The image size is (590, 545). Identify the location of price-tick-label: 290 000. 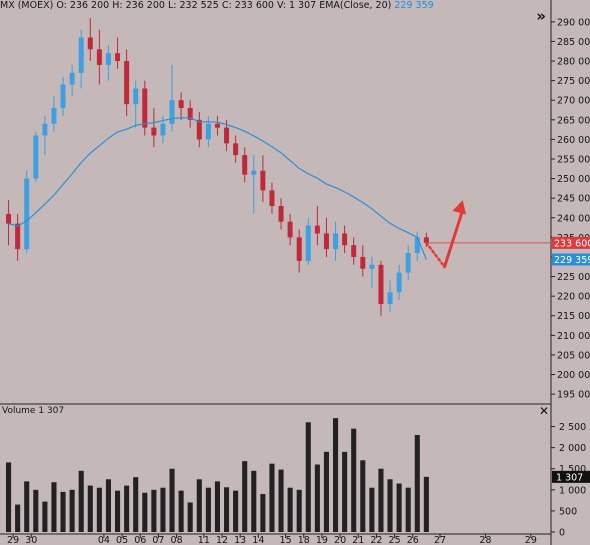
(573, 22).